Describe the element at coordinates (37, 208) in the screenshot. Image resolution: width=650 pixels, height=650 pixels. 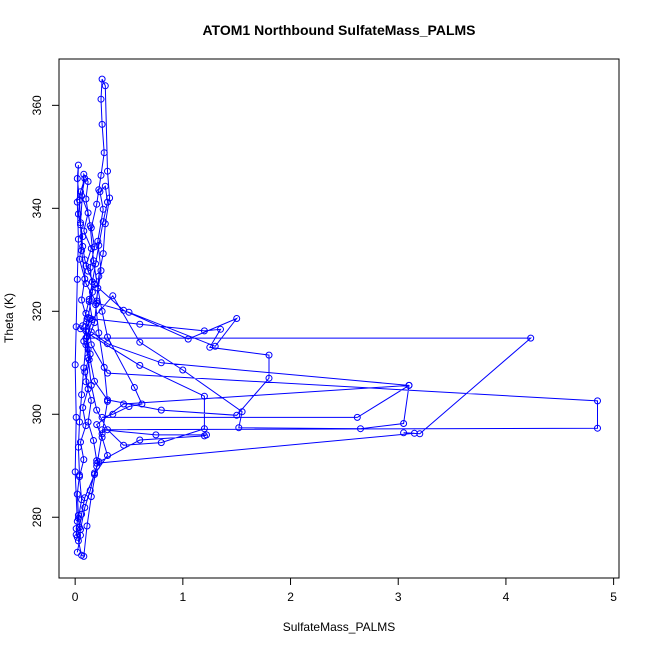
I see `y-tick-label: 340` at that location.